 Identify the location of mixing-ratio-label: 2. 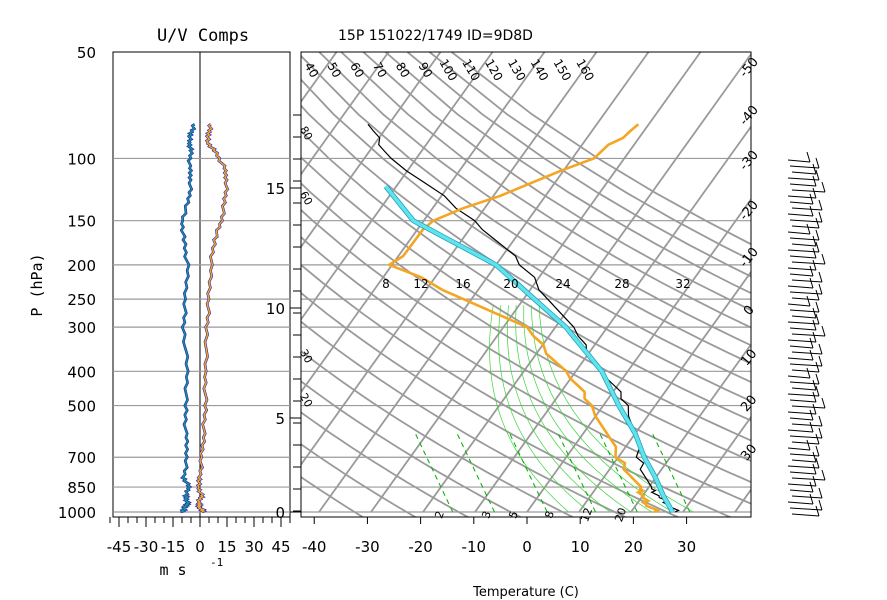
(439, 514).